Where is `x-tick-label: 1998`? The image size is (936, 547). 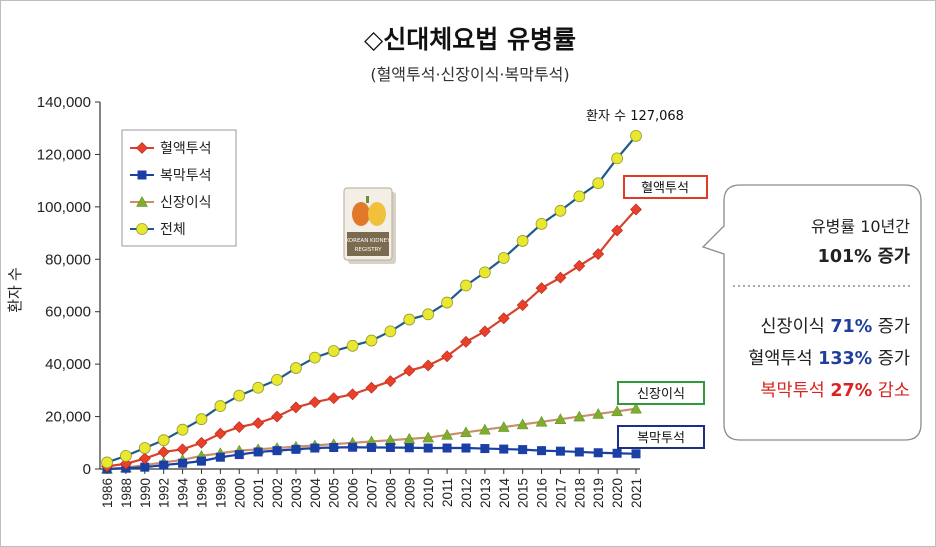
x-tick-label: 1998 is located at coordinates (220, 493).